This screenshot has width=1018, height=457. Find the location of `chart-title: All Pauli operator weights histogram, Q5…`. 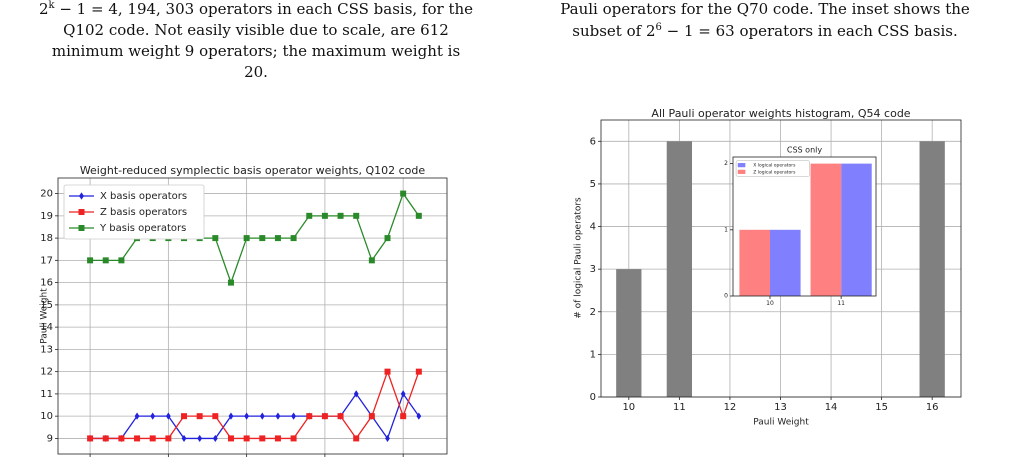

chart-title: All Pauli operator weights histogram, Q5… is located at coordinates (780, 113).